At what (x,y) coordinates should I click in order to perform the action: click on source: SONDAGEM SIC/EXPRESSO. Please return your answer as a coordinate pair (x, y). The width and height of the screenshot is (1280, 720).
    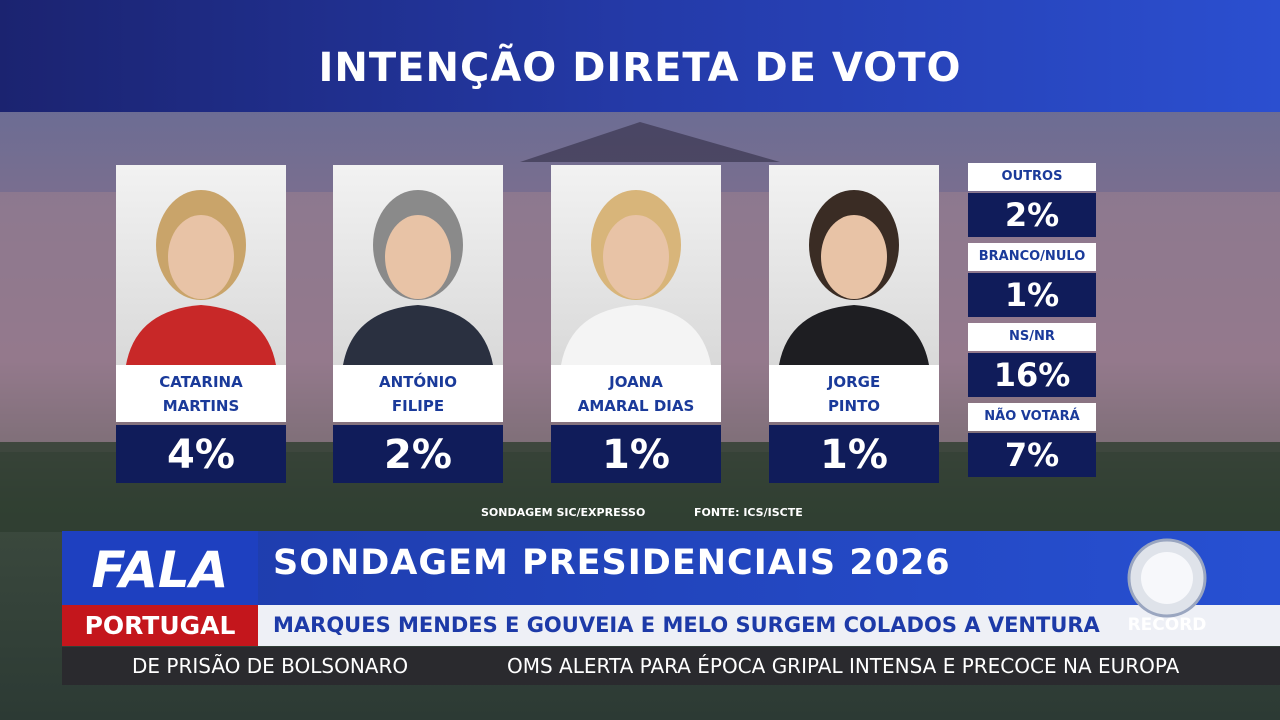
    Looking at the image, I should click on (563, 512).